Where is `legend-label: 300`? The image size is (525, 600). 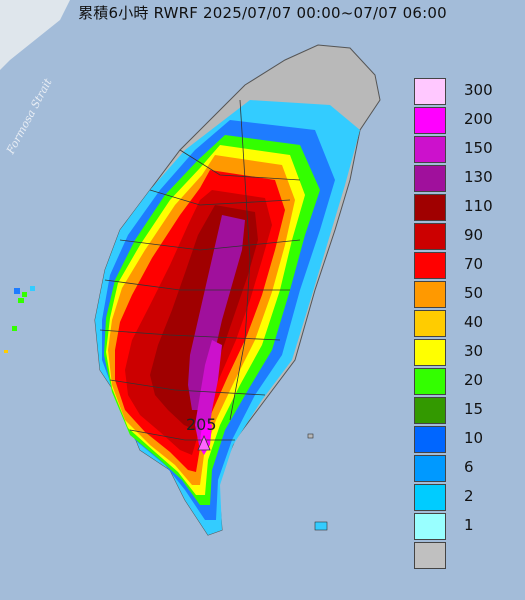
legend-label: 300 is located at coordinates (478, 90).